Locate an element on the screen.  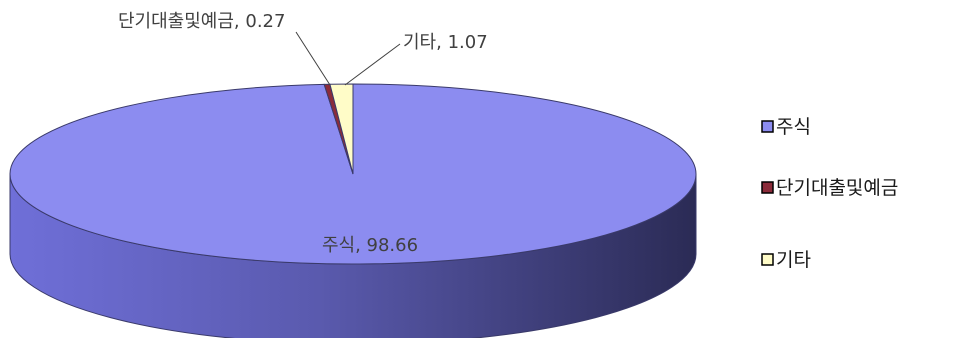
legend-label-stocks: 주식 is located at coordinates (793, 127).